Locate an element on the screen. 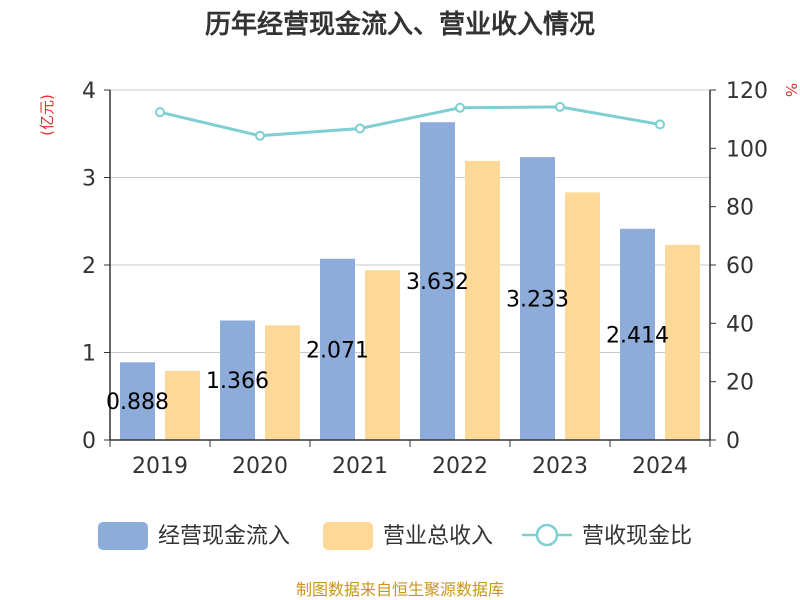 This screenshot has height=600, width=800. legend-label: 营业总收入 is located at coordinates (438, 536).